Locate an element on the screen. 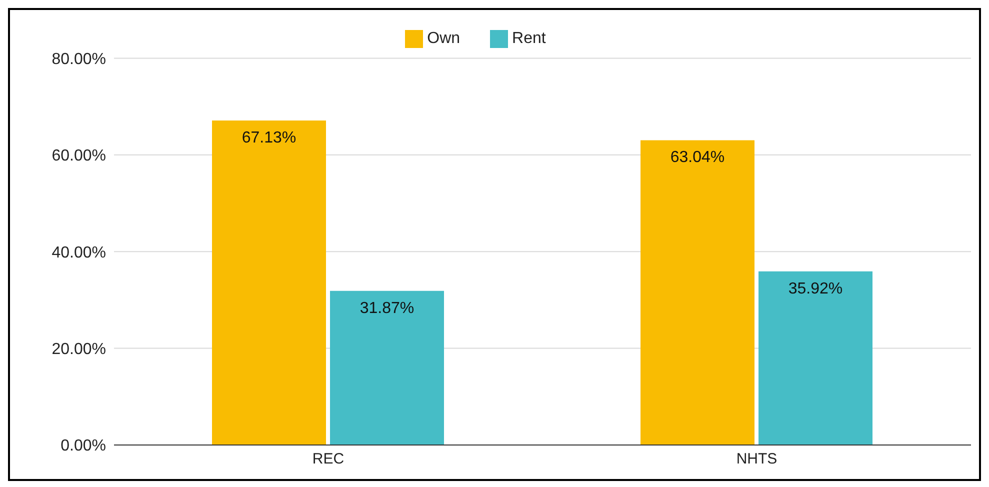 This screenshot has height=487, width=989. y-tick-label: 0.00% is located at coordinates (83, 446).